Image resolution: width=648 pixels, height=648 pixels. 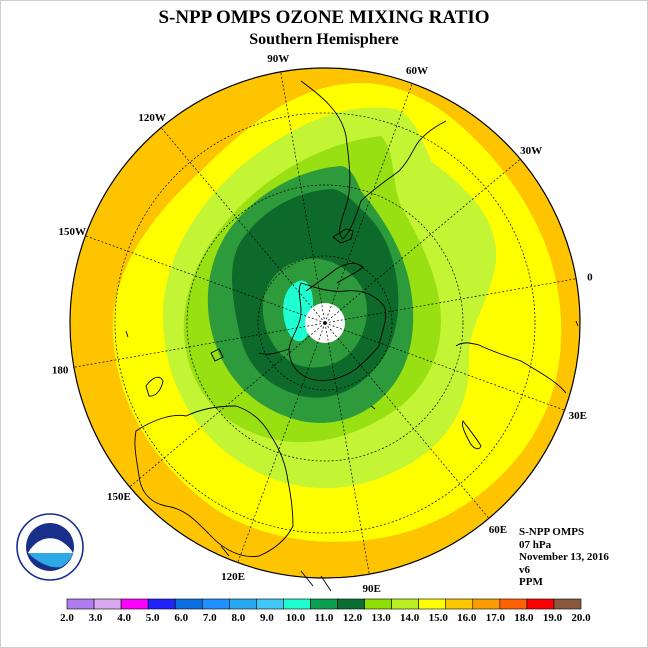 I want to click on colorbar-tick-label: 13.0, so click(x=381, y=618).